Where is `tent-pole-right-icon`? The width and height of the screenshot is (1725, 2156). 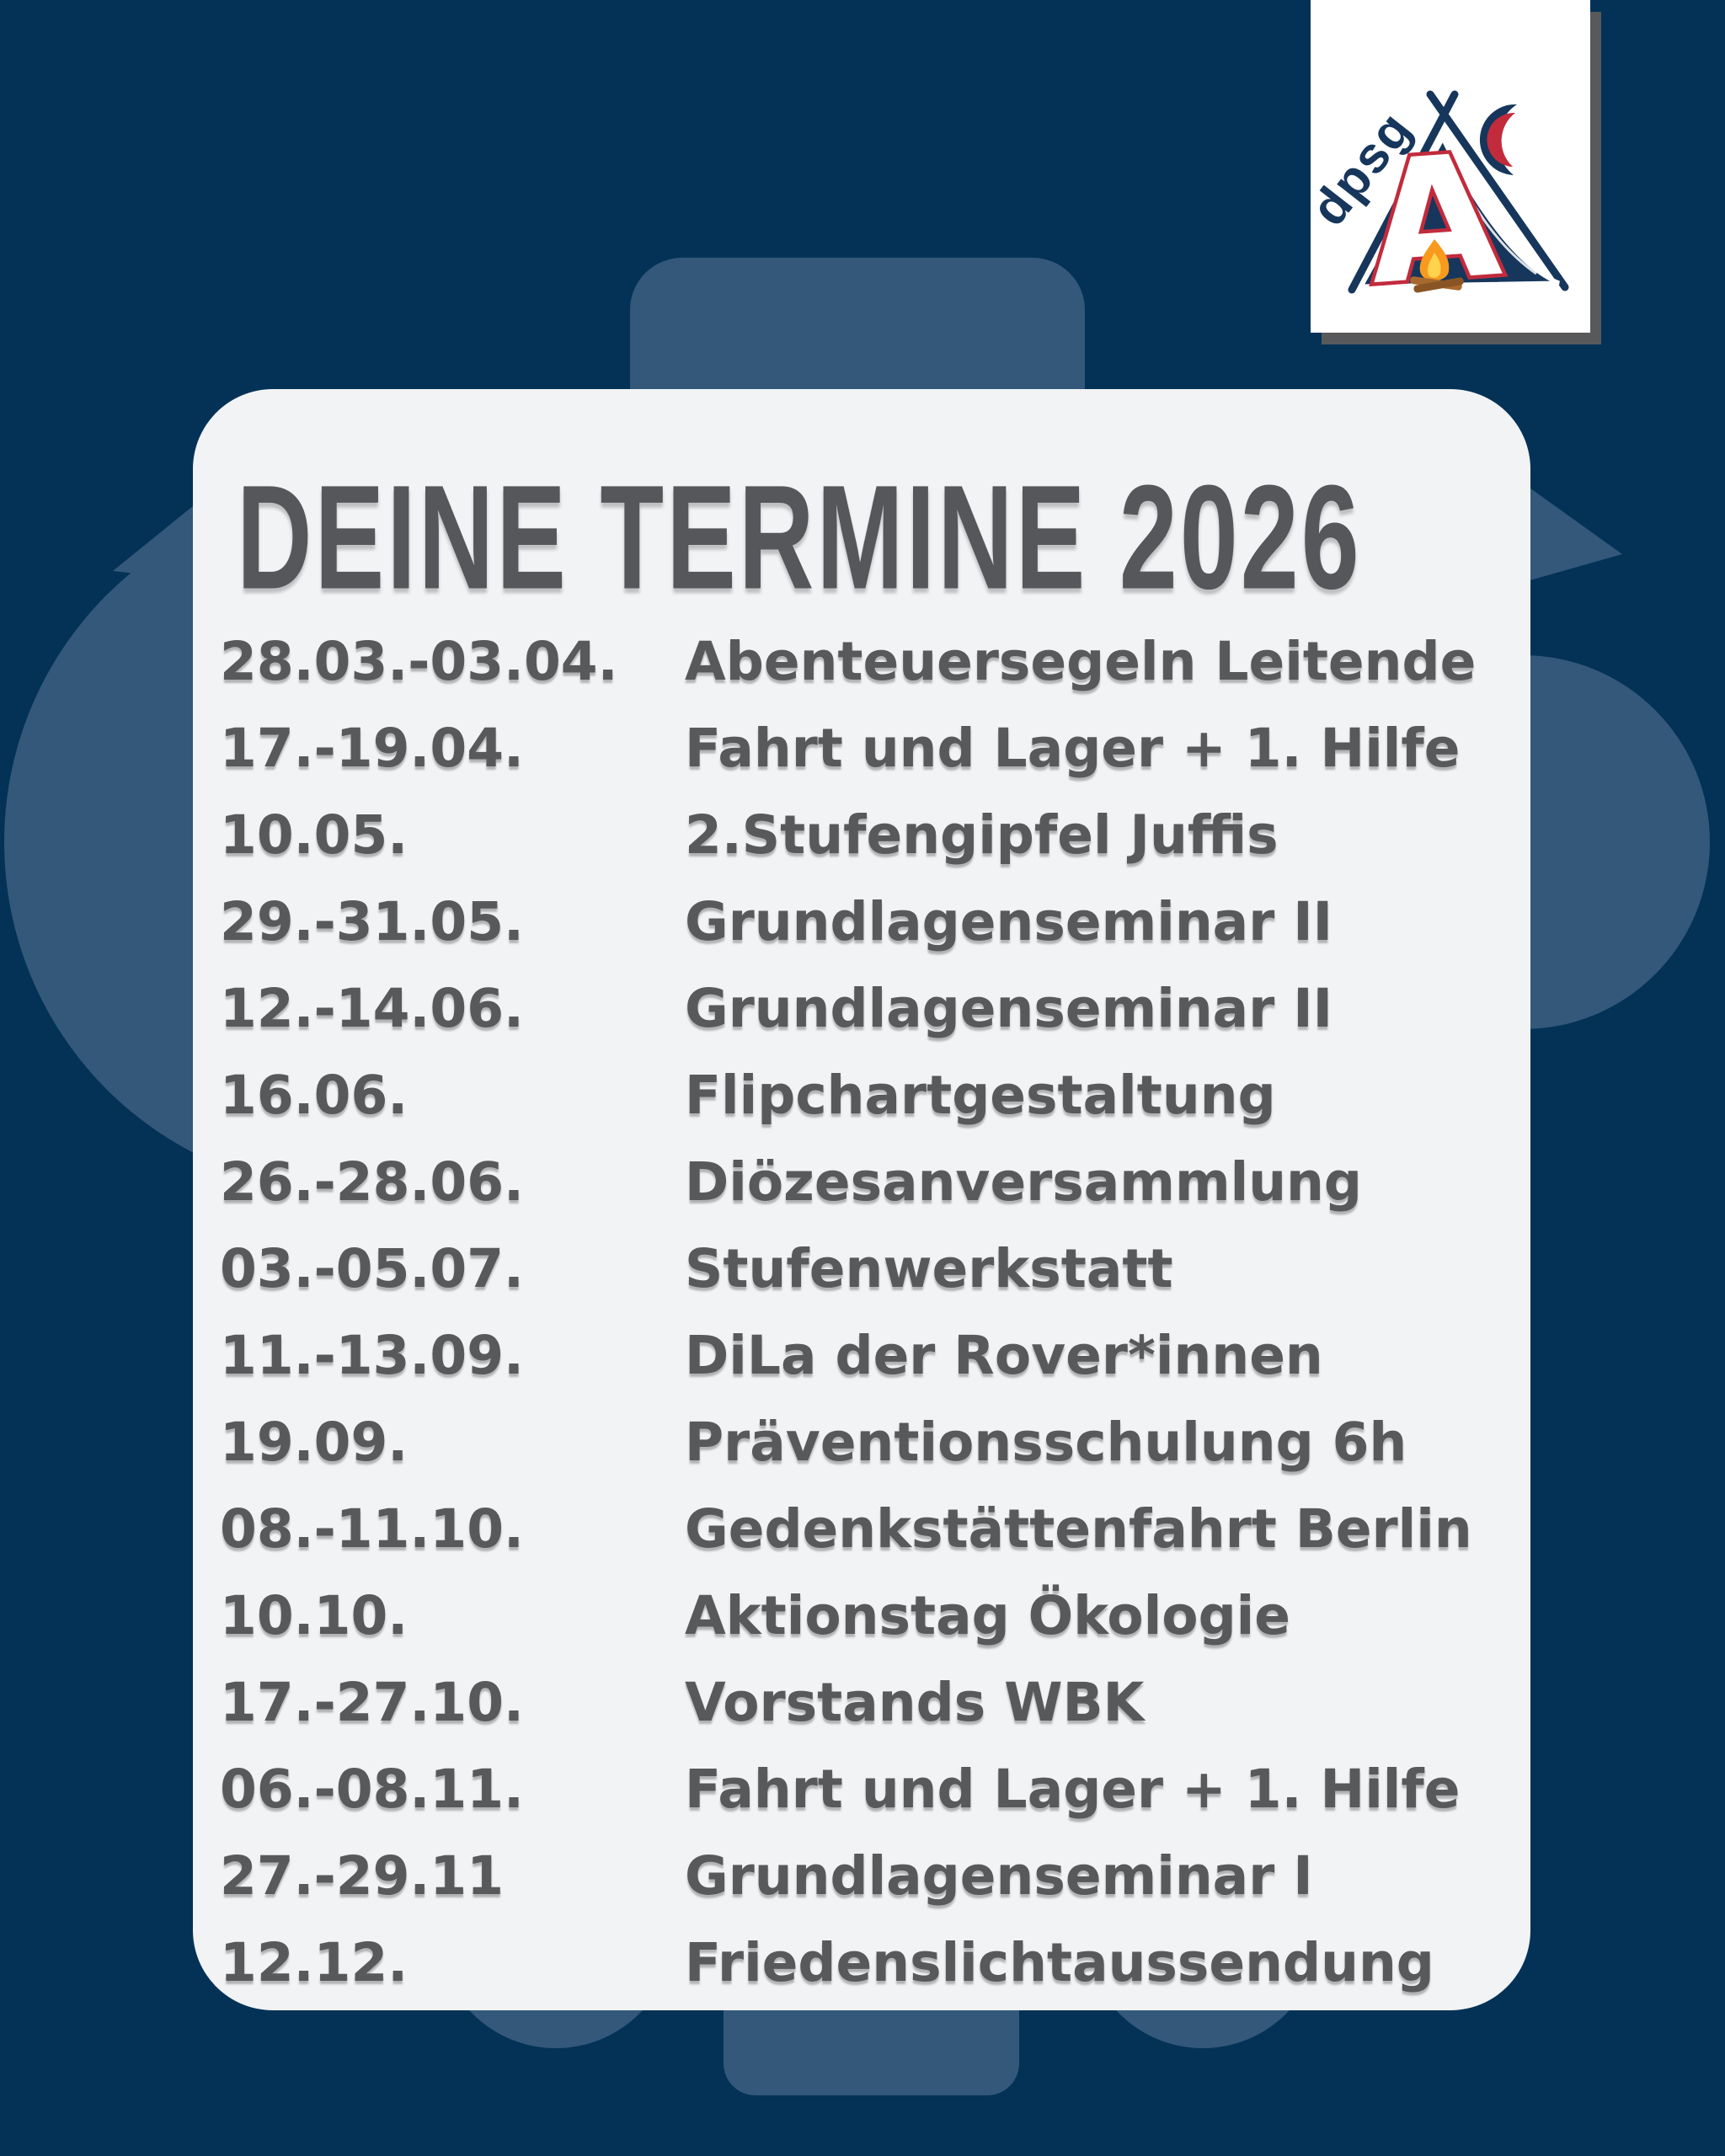
tent-pole-right-icon is located at coordinates (1403, 192).